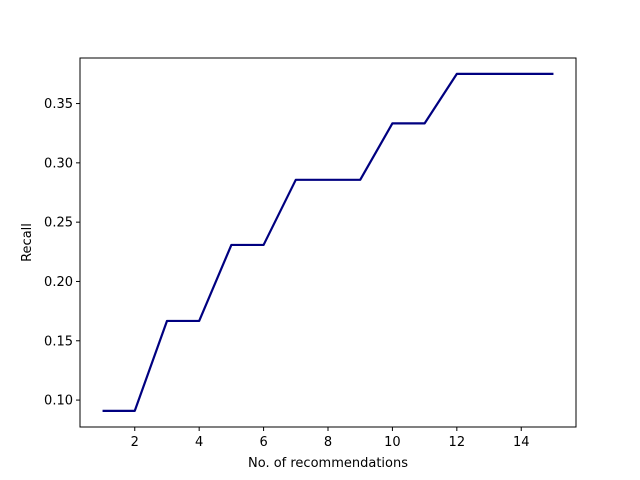 This screenshot has width=640, height=480. Describe the element at coordinates (199, 442) in the screenshot. I see `x-tick-label: 4` at that location.